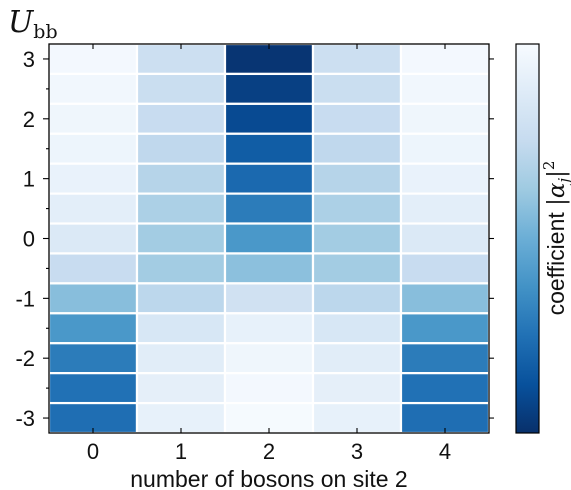  Describe the element at coordinates (33, 24) in the screenshot. I see `y-axis-label: Ubb` at that location.